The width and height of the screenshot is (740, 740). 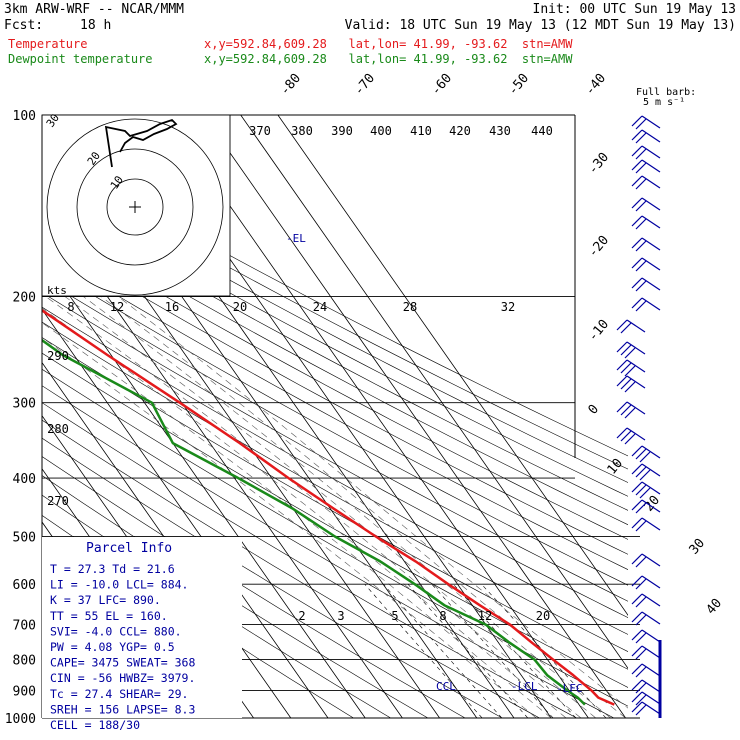 What do you see at coordinates (122, 678) in the screenshot?
I see `parcel-info-row: CIN = -56 HWBZ= 3979.` at bounding box center [122, 678].